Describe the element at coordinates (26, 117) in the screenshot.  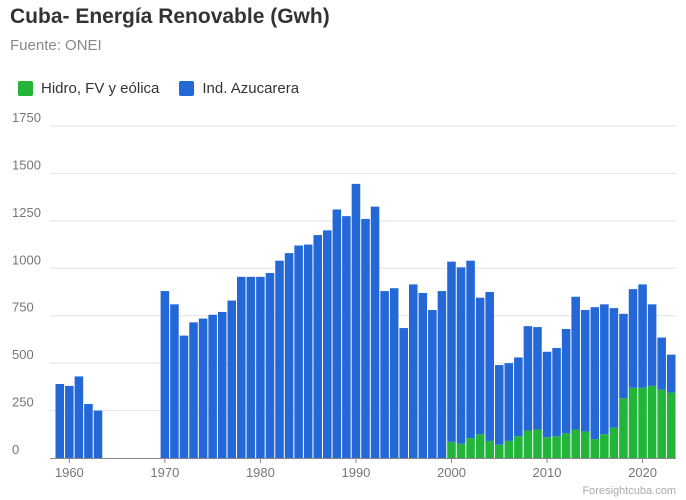
I see `y-tick-label: 1750` at that location.